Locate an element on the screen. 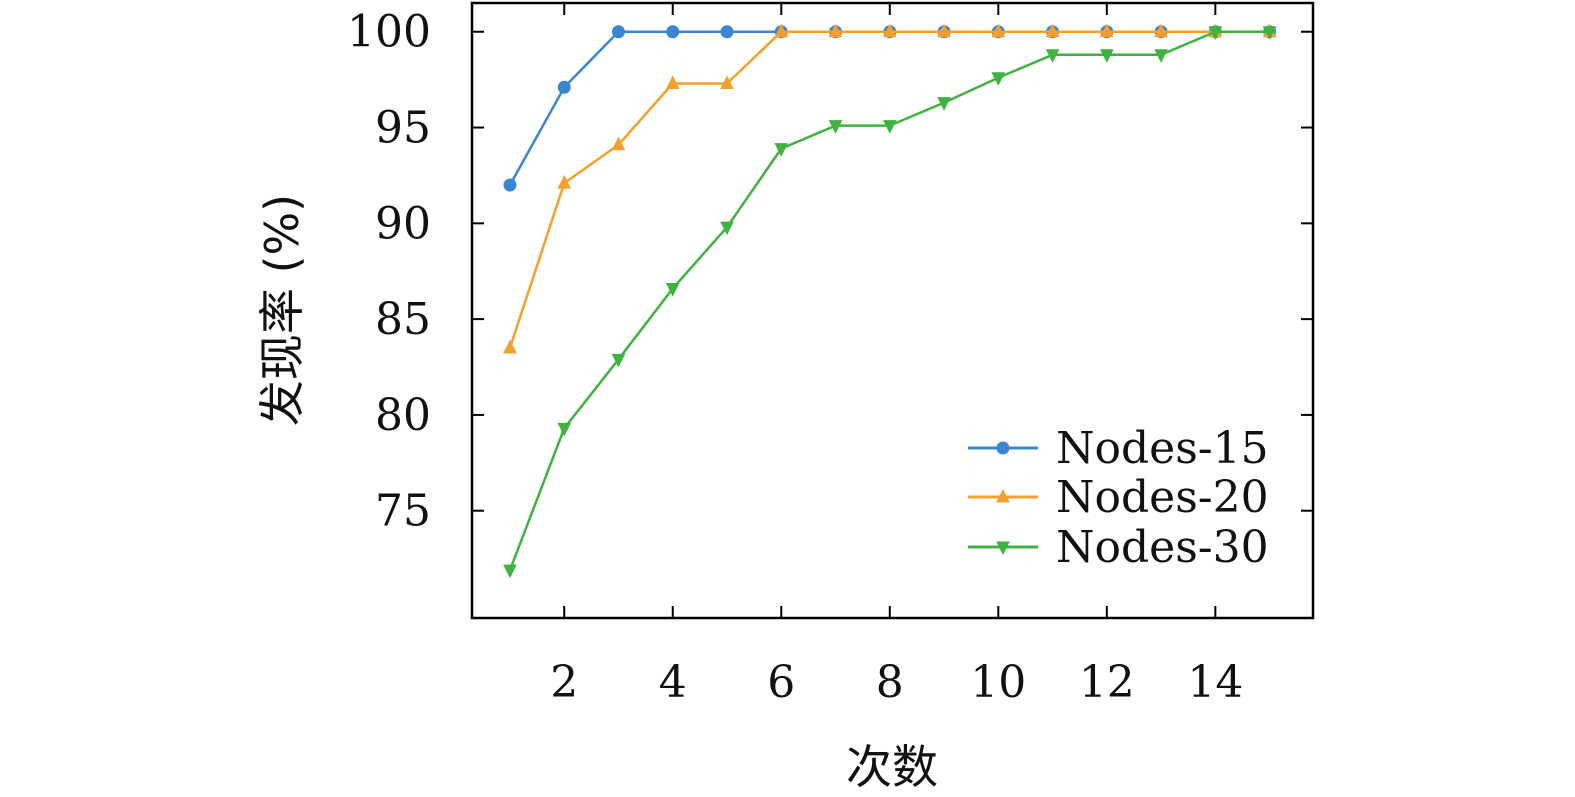 The image size is (1575, 797). x-tick-label: 14 is located at coordinates (1215, 682).